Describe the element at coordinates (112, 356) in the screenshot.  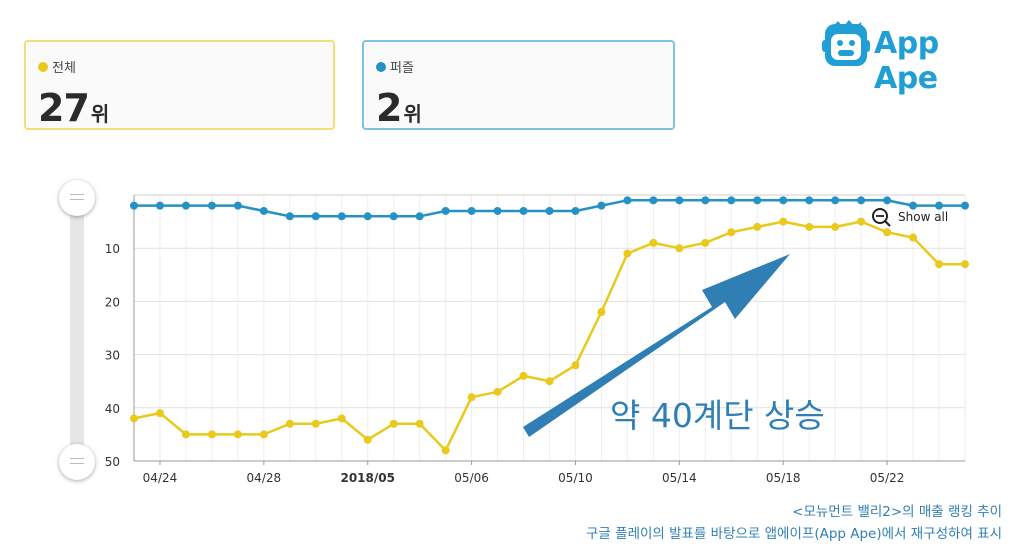
I see `y-tick-label: 30` at that location.